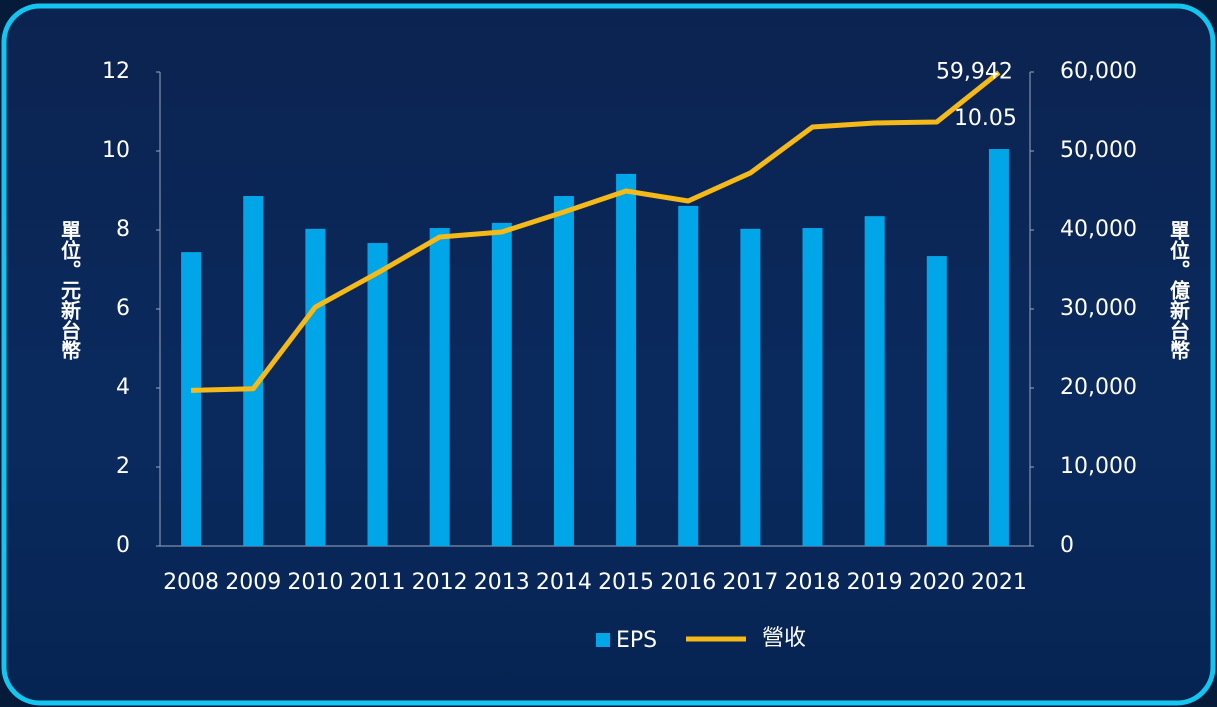 The width and height of the screenshot is (1217, 707). What do you see at coordinates (440, 582) in the screenshot?
I see `x-tick-label: 2012` at bounding box center [440, 582].